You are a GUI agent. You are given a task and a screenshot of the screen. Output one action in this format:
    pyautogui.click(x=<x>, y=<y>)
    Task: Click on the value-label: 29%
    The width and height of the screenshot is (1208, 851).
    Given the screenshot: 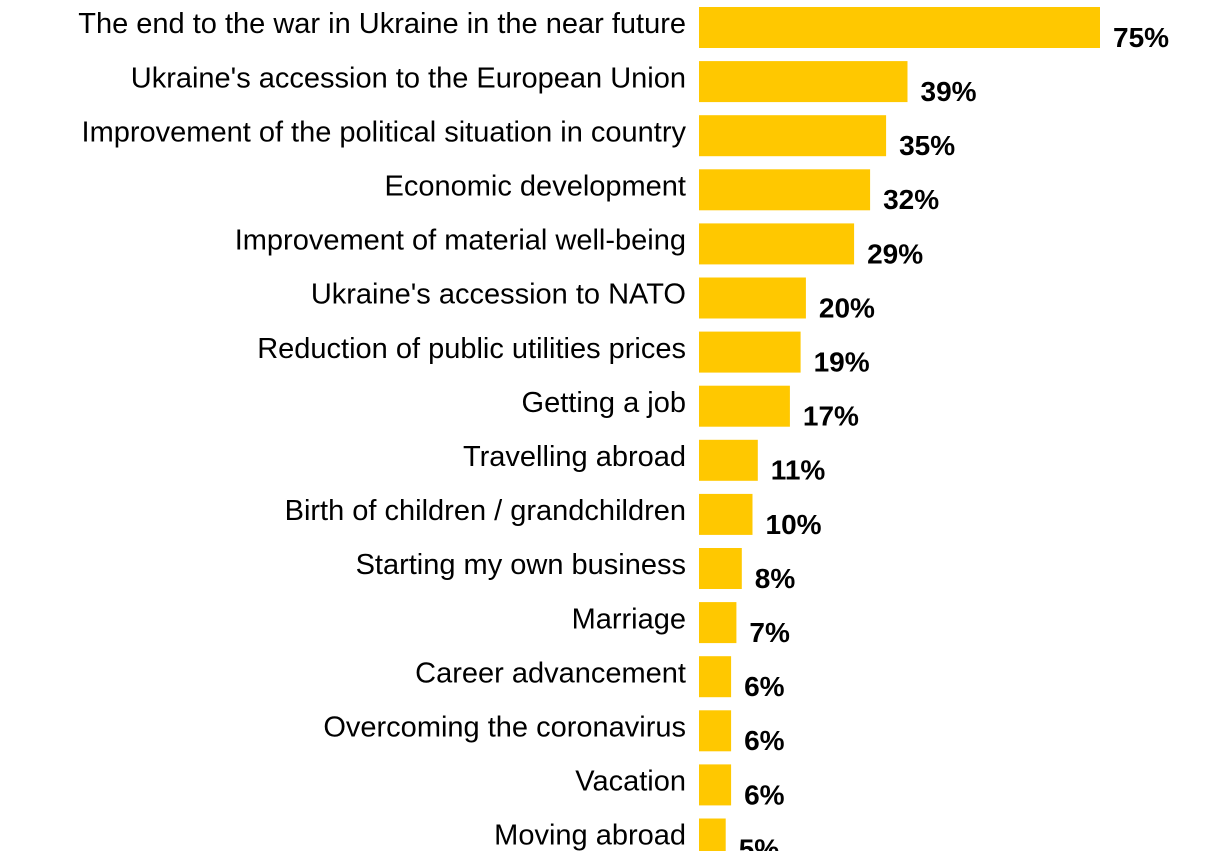 What is the action you would take?
    pyautogui.click(x=895, y=253)
    